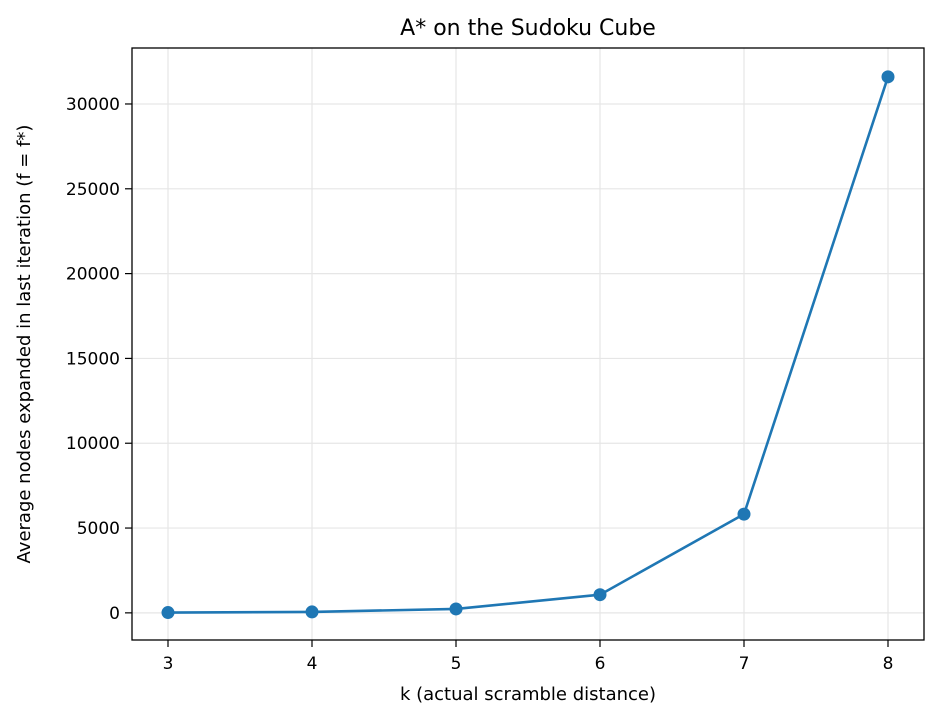 This screenshot has height=721, width=941. What do you see at coordinates (114, 614) in the screenshot?
I see `y-tick-label: 0` at bounding box center [114, 614].